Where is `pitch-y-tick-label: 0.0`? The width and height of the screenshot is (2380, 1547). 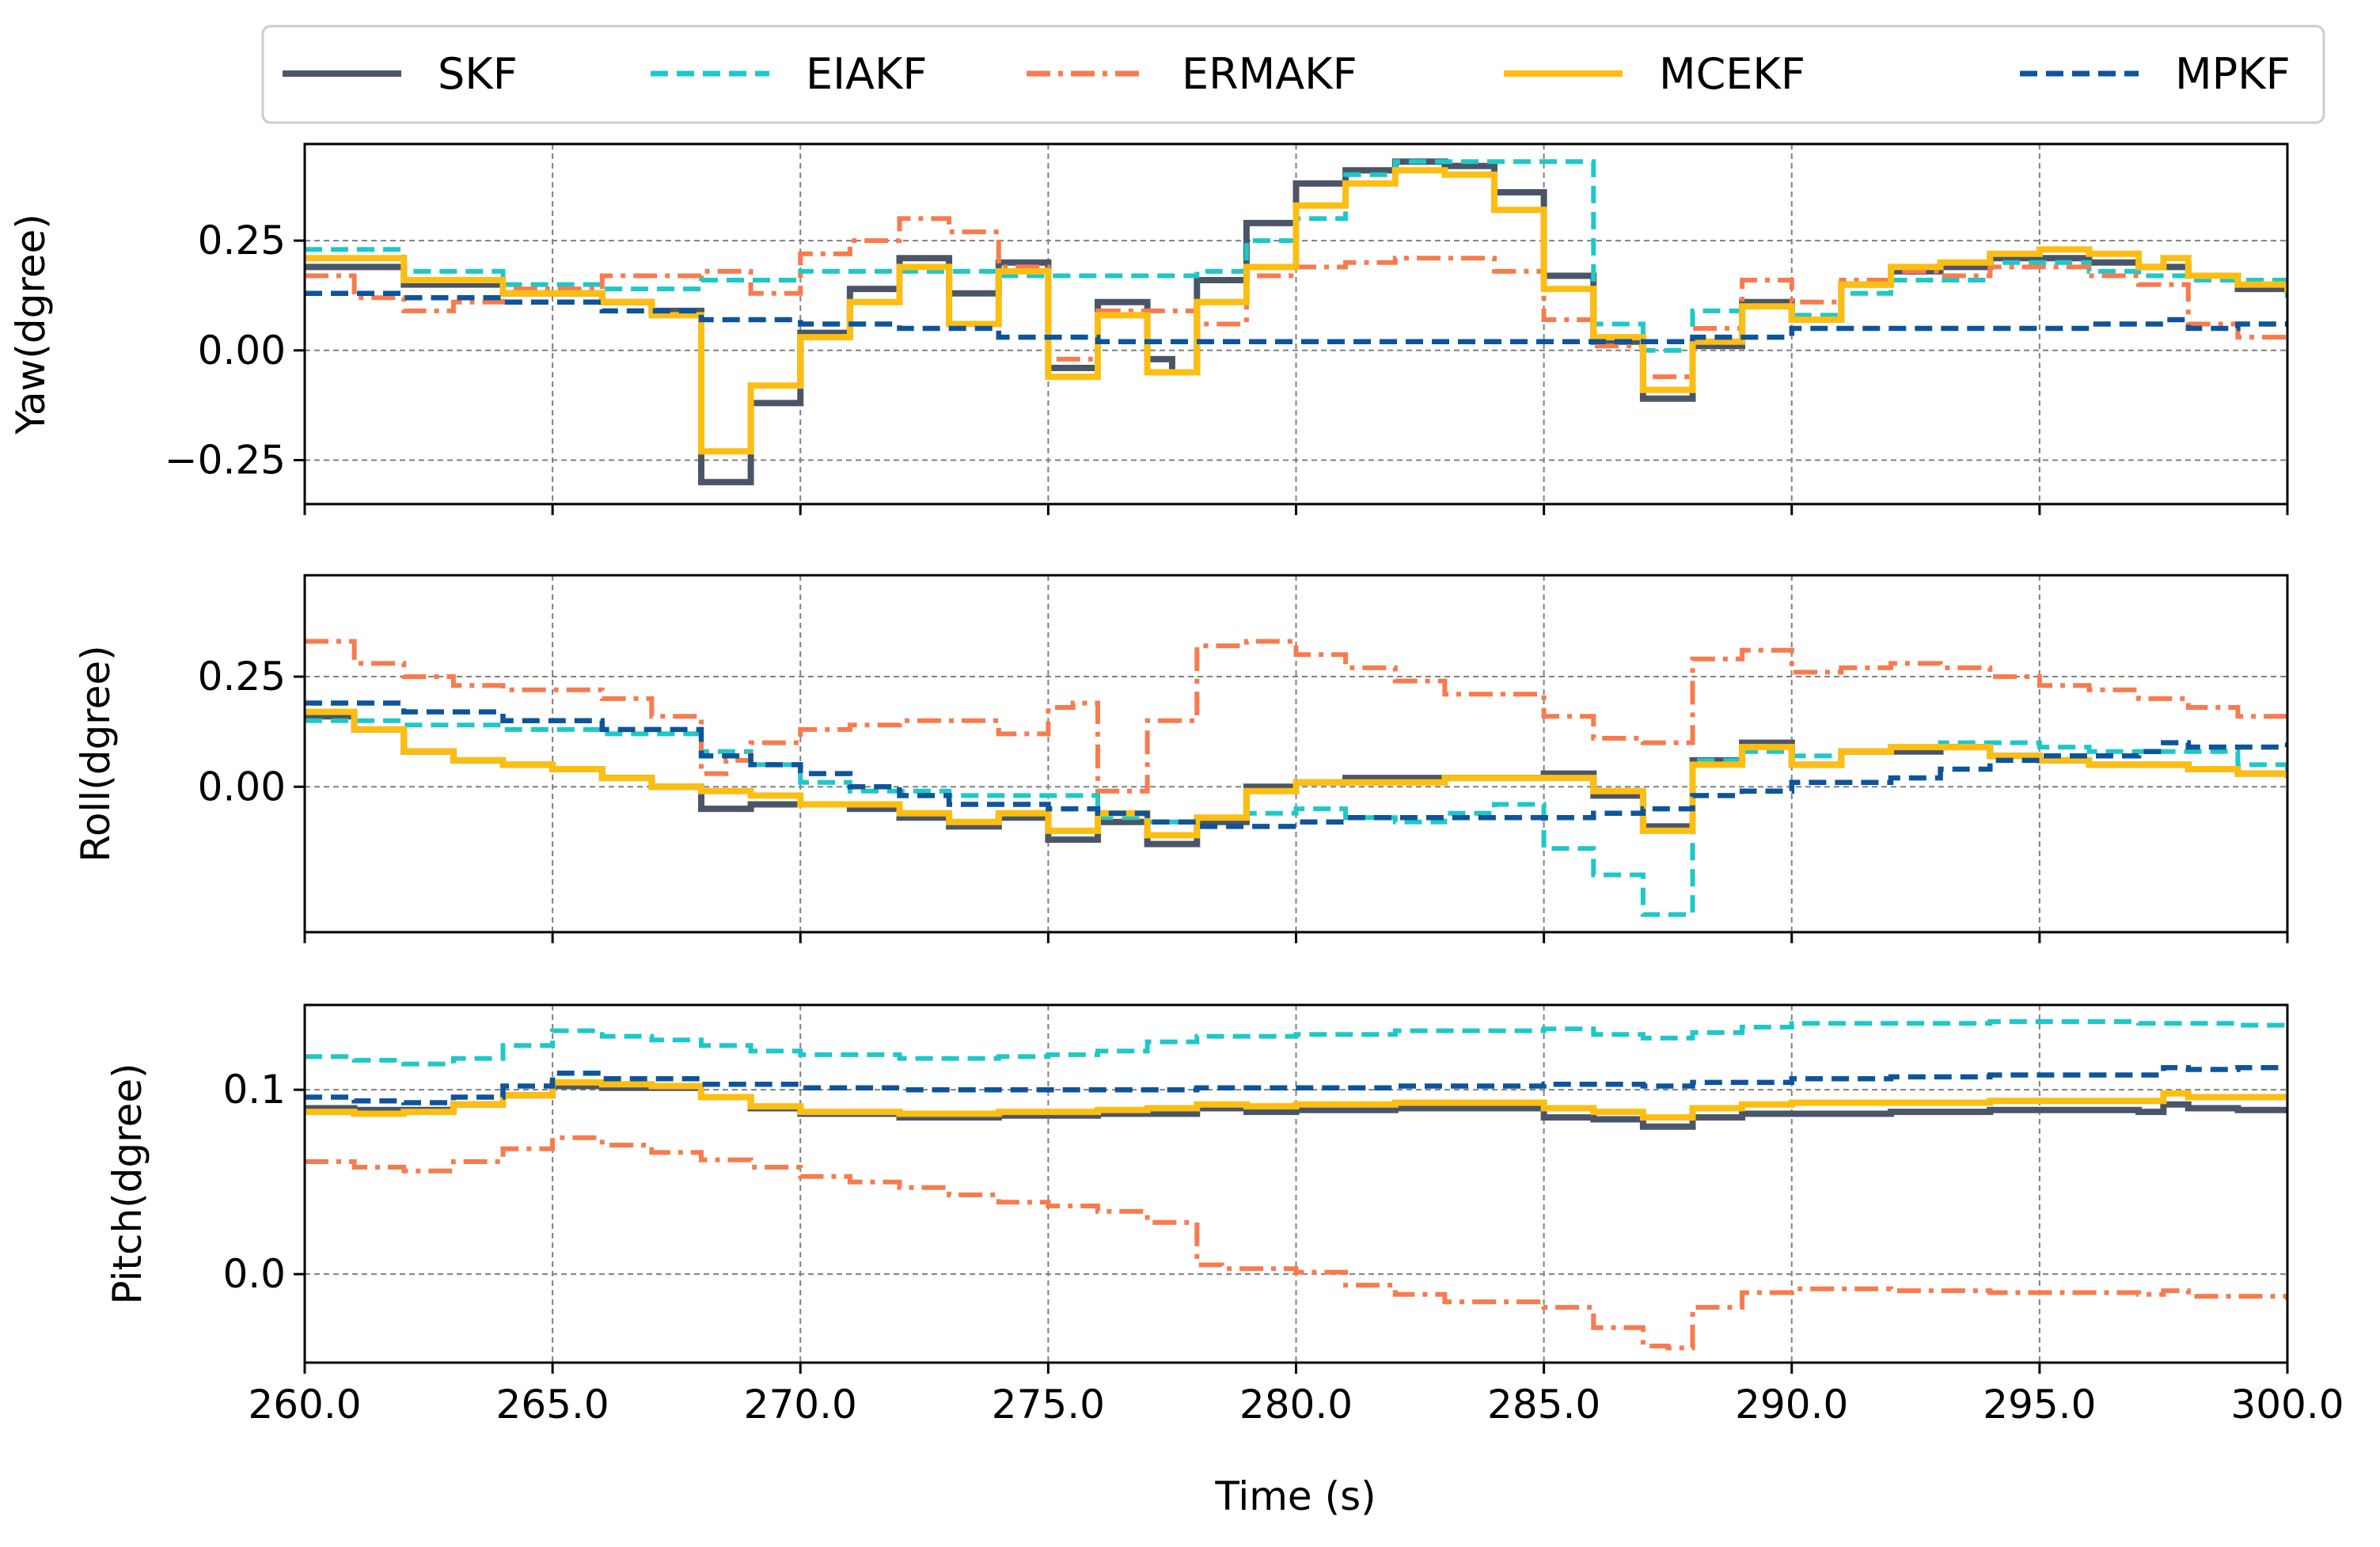 pitch-y-tick-label: 0.0 is located at coordinates (254, 1274).